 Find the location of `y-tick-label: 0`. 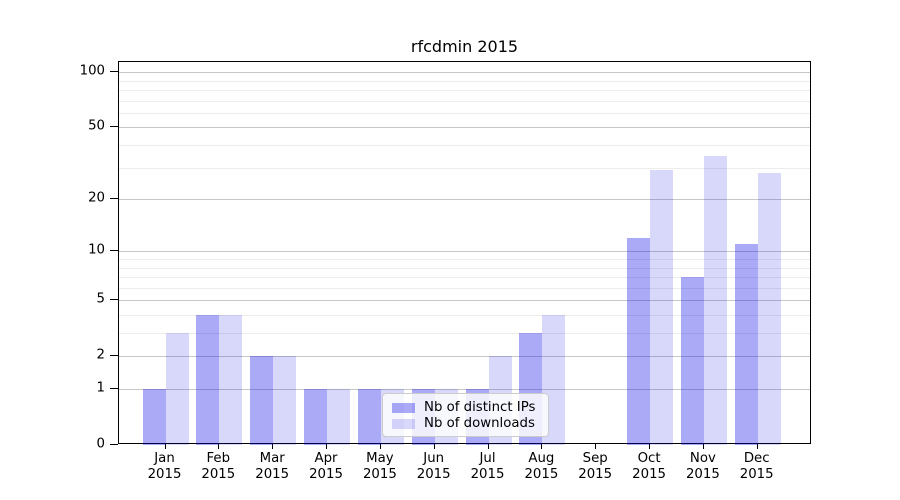

y-tick-label: 0 is located at coordinates (100, 444).